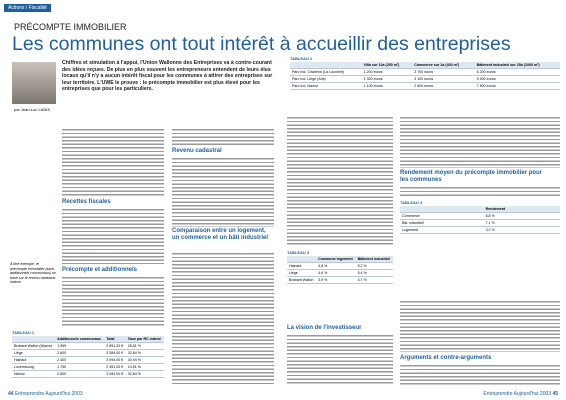 The height and width of the screenshot is (400, 566). I want to click on cell: 28,51 %, so click(144, 346).